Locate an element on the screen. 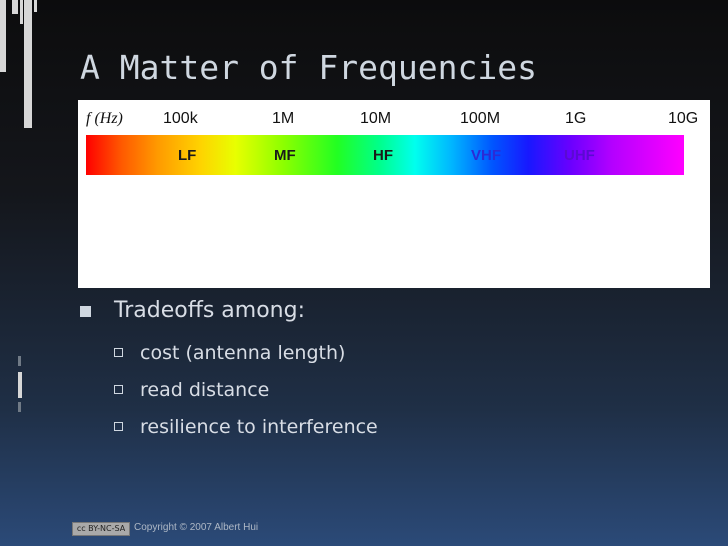 This screenshot has width=728, height=546. copyright-text: Copyright © 2007 Albert Hui is located at coordinates (196, 527).